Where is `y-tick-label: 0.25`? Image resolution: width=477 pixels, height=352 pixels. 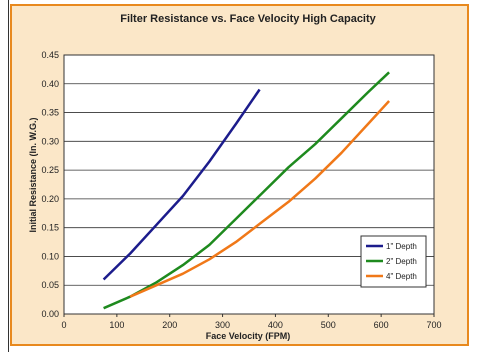 y-tick-label: 0.25 is located at coordinates (50, 170).